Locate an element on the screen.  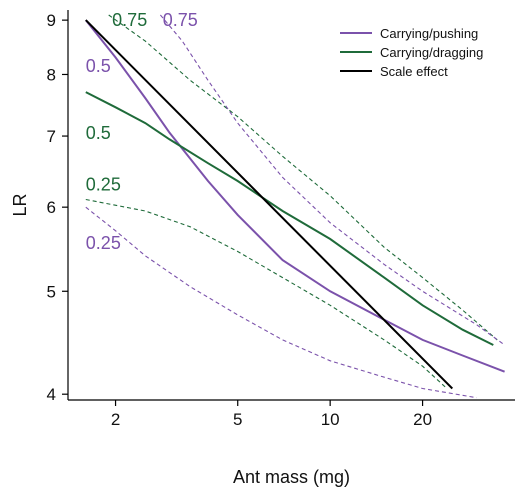
x-tick-label: 10 is located at coordinates (330, 419).